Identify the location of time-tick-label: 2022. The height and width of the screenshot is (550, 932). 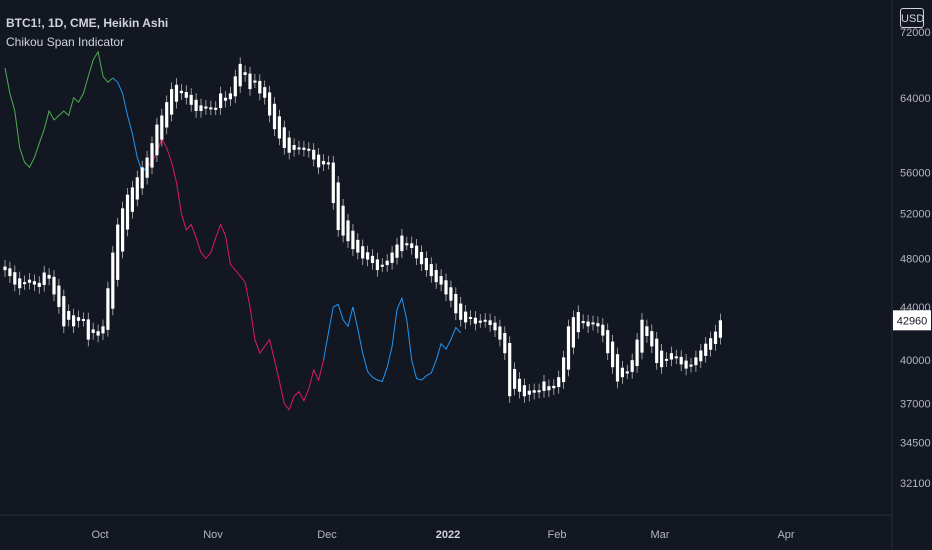
(448, 535).